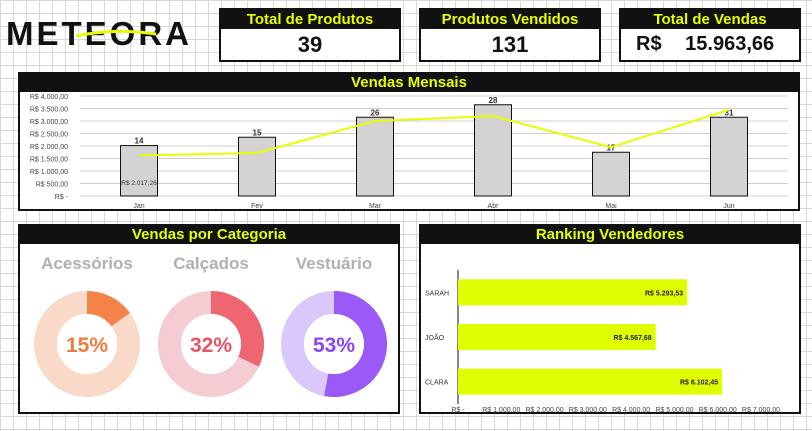 Image resolution: width=812 pixels, height=431 pixels. I want to click on donut-percent-label: 32%, so click(211, 345).